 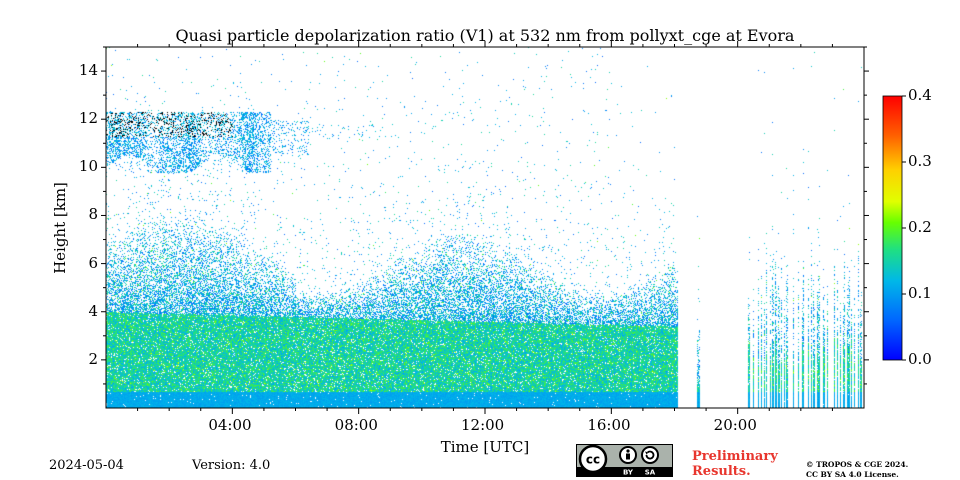 I want to click on preliminary-line-1: Preliminary, so click(x=735, y=456).